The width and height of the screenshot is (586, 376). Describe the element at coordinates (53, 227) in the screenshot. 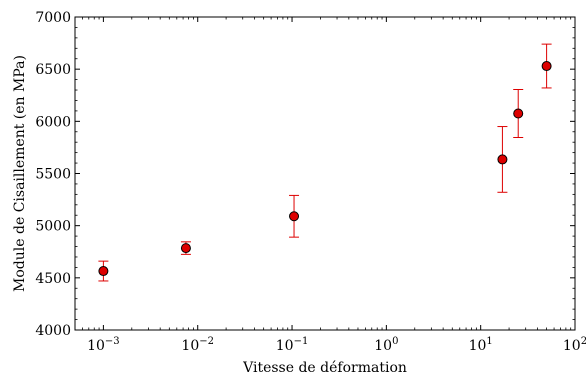

I see `y-tick-label: 5000` at that location.